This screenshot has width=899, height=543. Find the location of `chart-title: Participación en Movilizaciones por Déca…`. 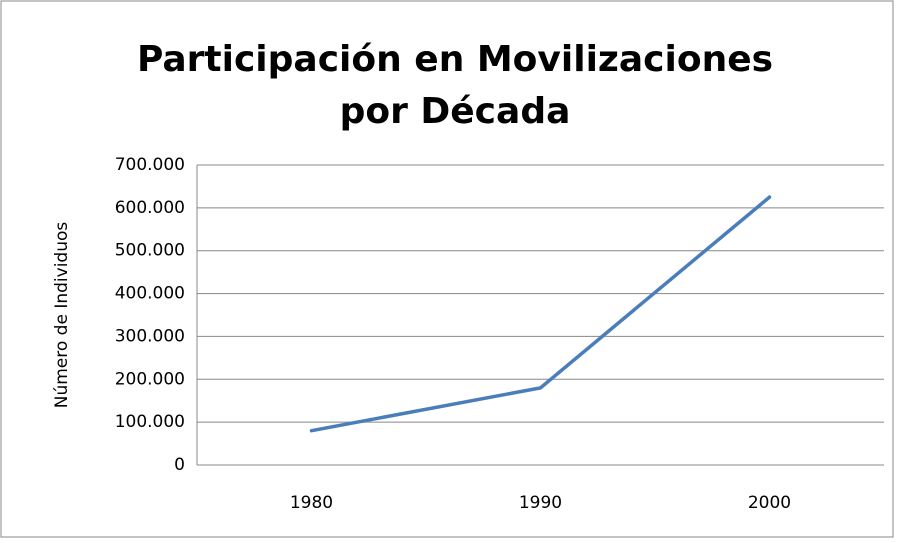

chart-title: Participación en Movilizaciones por Déca… is located at coordinates (455, 85).